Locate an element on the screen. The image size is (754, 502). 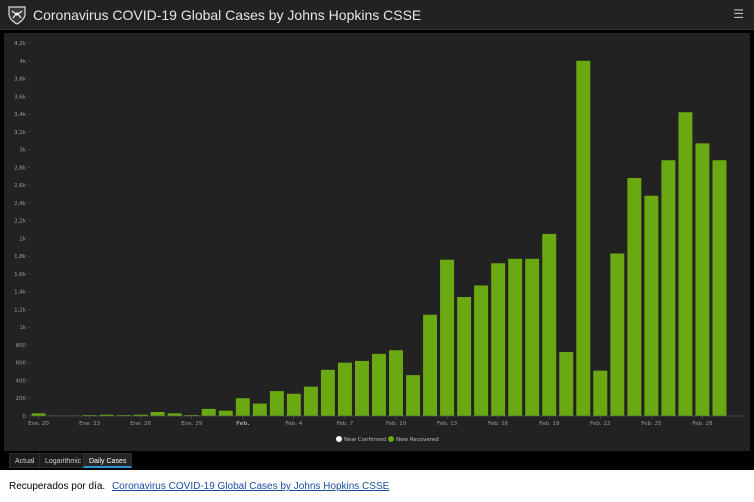
x-tick-label: Feb. 13 is located at coordinates (447, 424).